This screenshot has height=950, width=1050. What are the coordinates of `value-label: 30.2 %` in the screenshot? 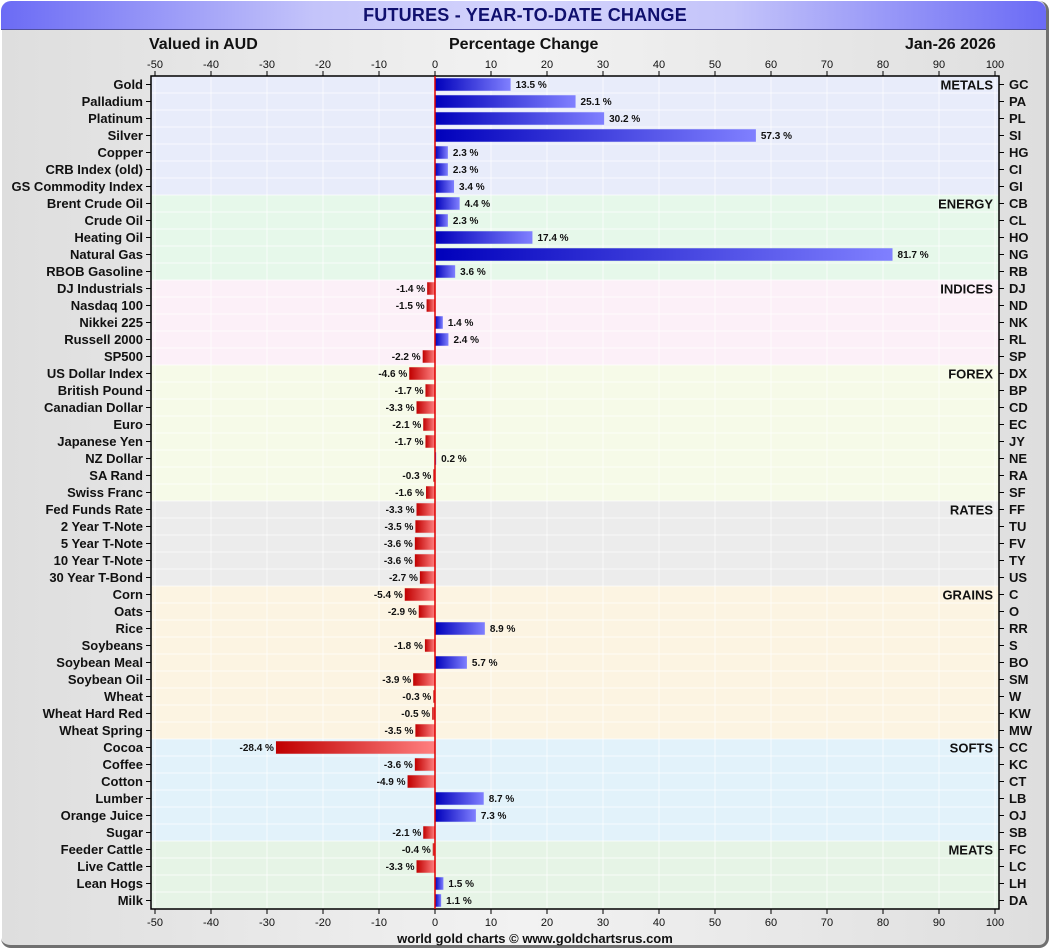 It's located at (624, 119).